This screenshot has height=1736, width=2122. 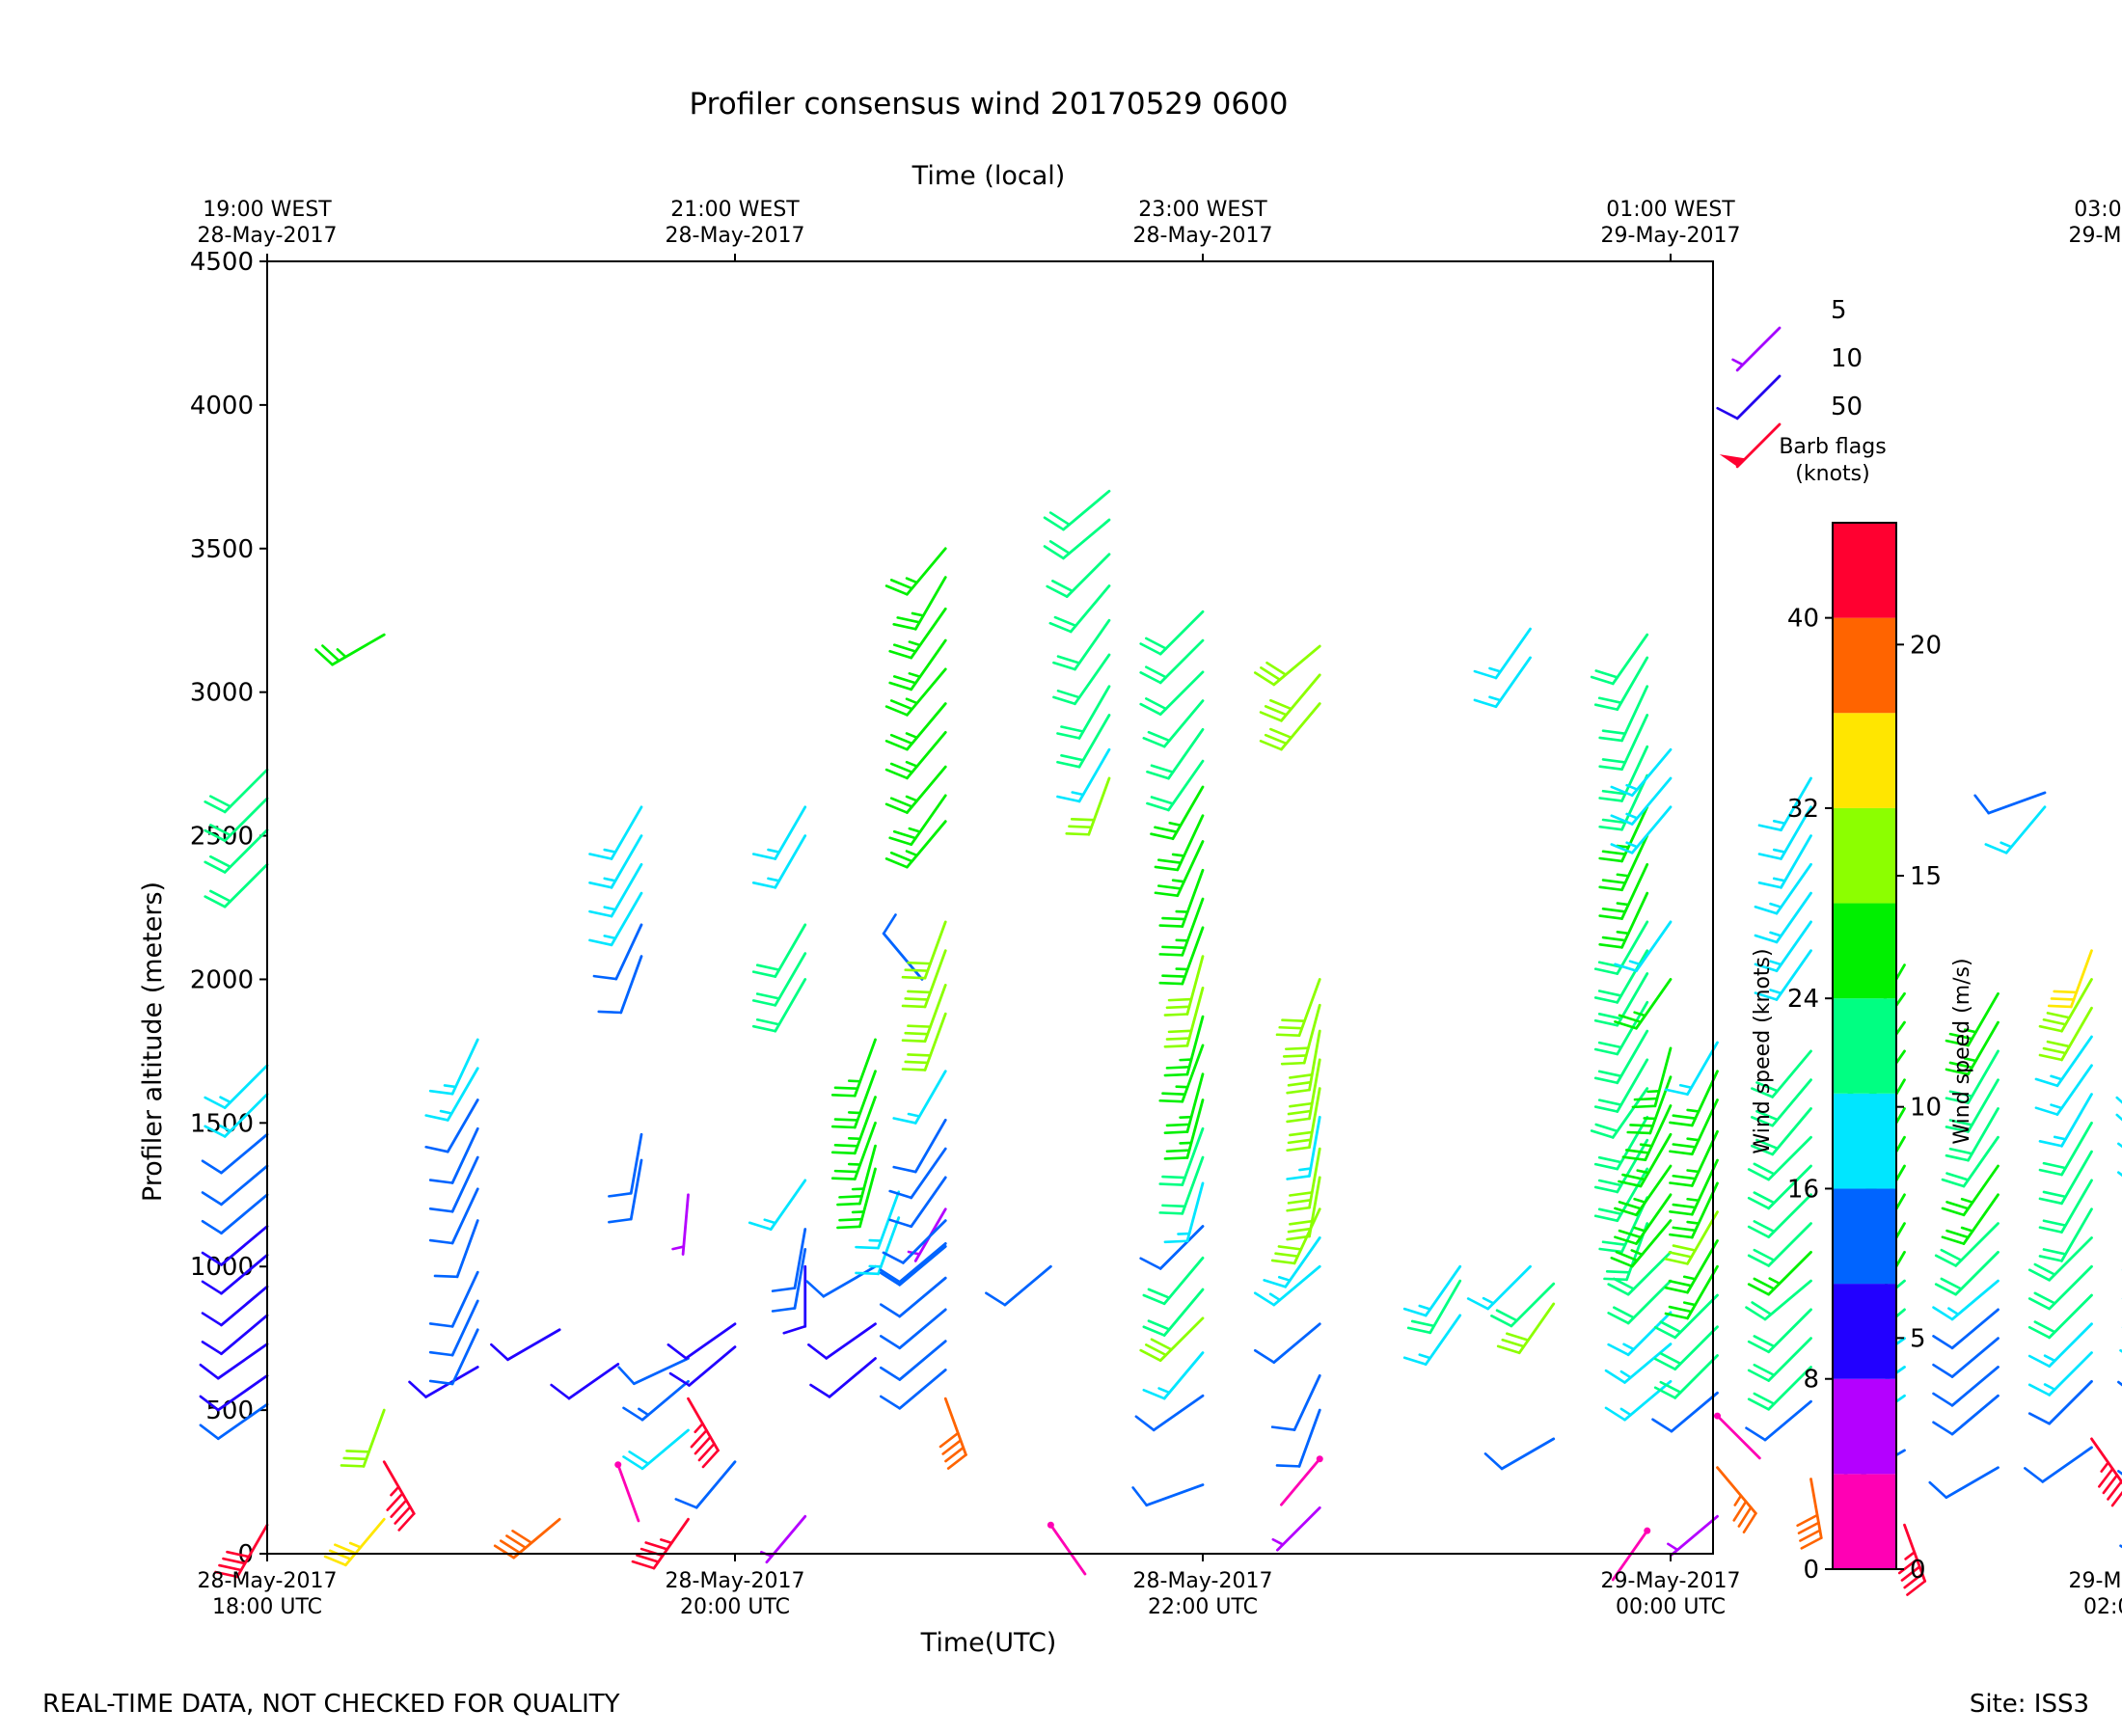 I want to click on x-tick-time: 02:00 UTC, so click(x=2103, y=1607).